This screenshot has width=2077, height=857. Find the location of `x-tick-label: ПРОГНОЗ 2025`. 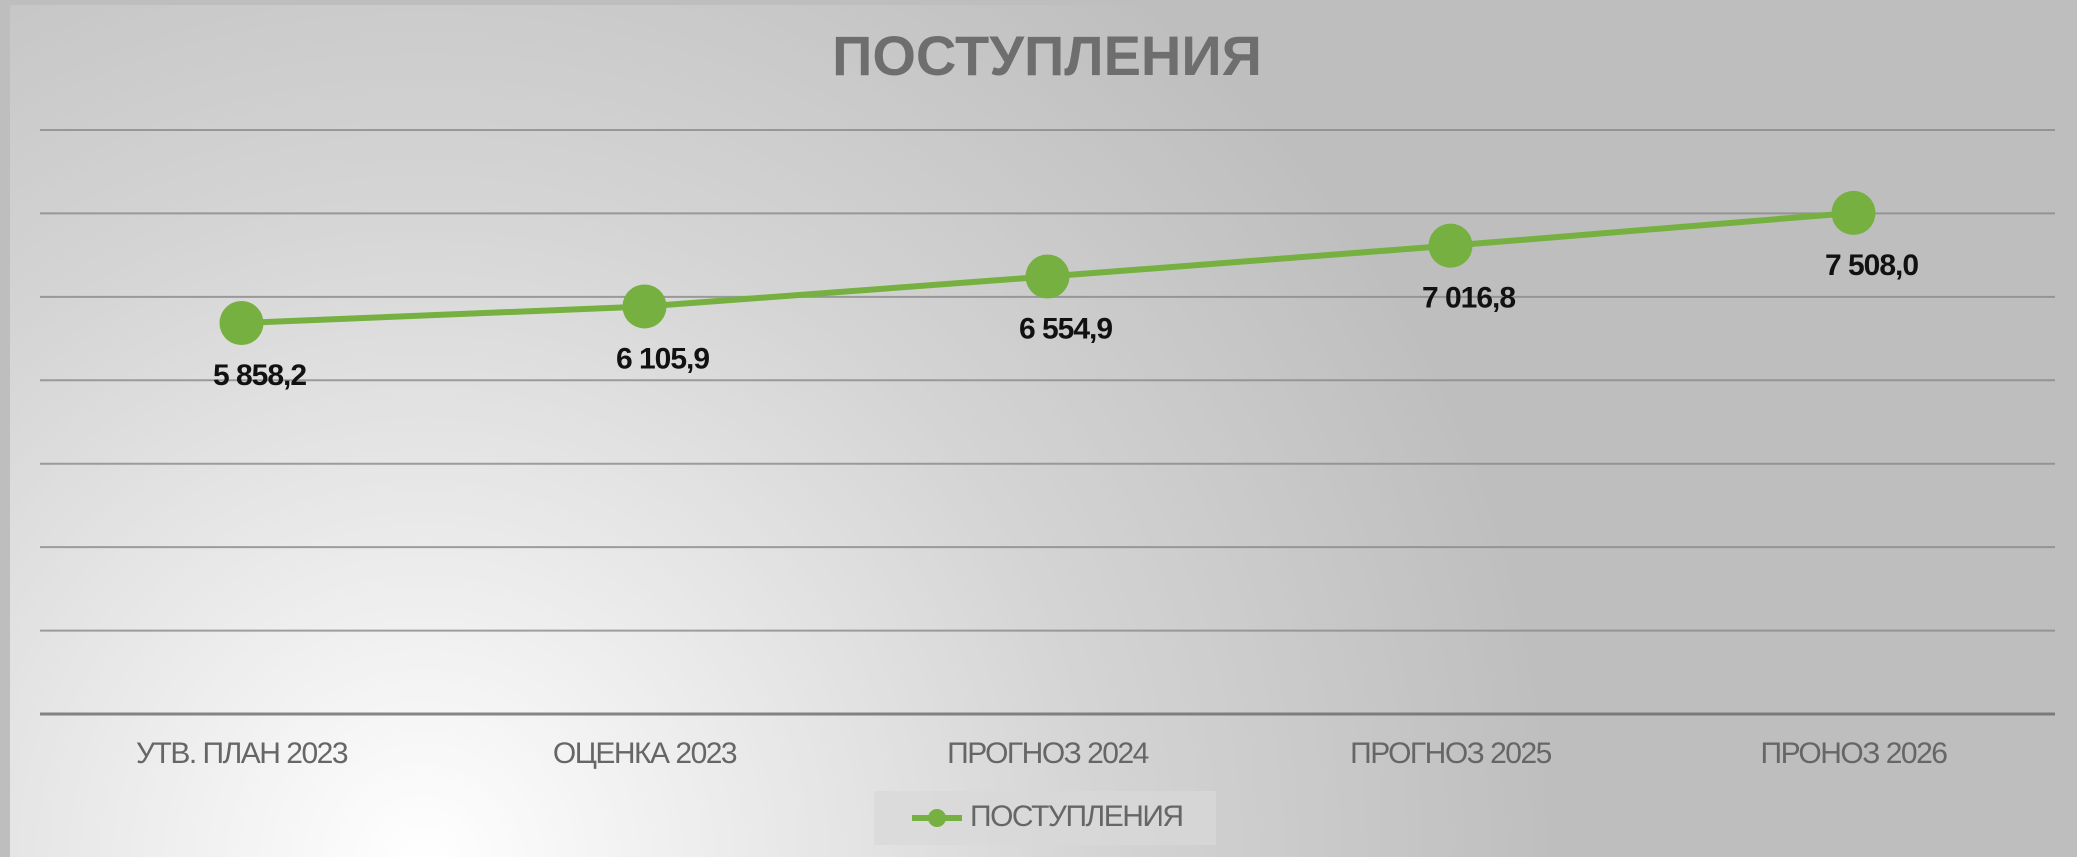

x-tick-label: ПРОГНОЗ 2025 is located at coordinates (1451, 753).